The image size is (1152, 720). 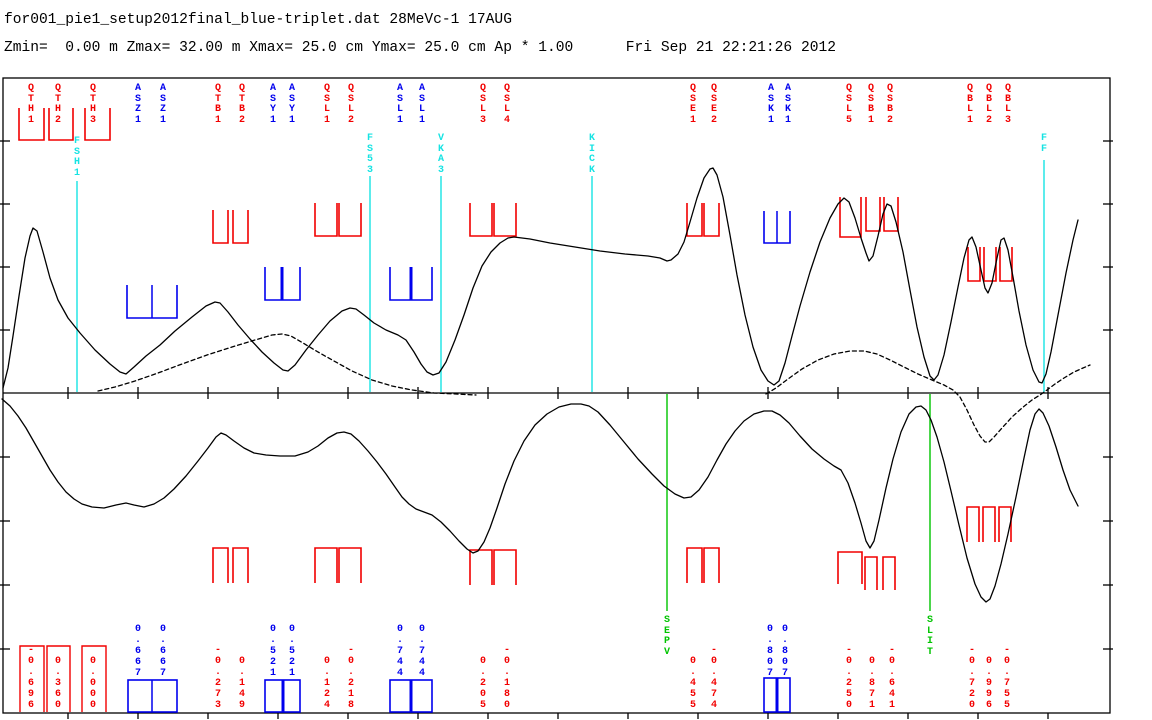 I want to click on magnet-symbol-top-QSB2, so click(x=891, y=214).